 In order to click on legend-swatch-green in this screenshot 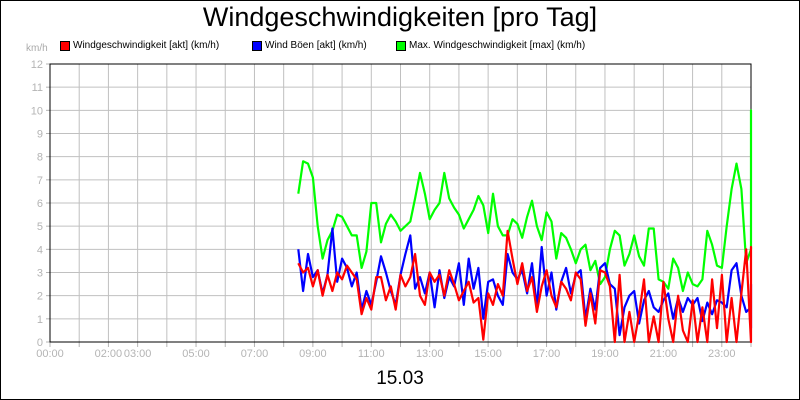, I will do `click(401, 45)`.